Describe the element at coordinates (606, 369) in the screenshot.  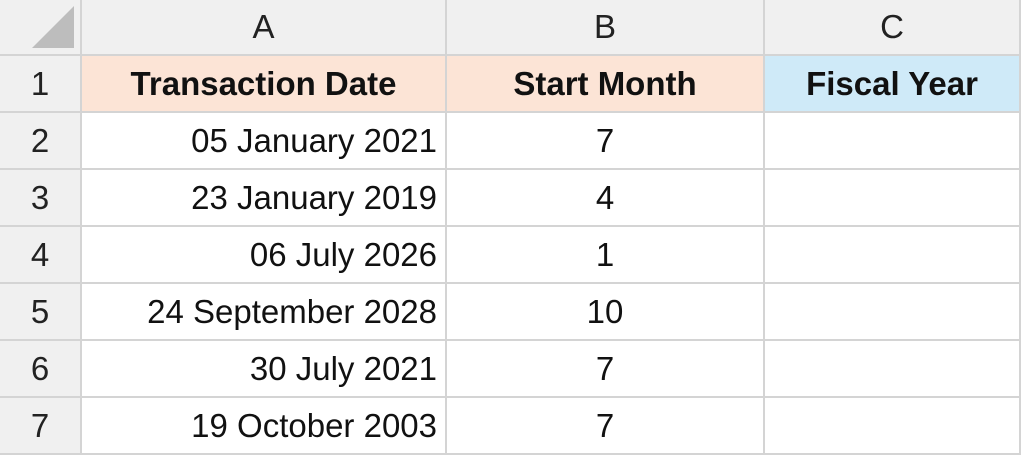
I see `cell-b6: 7` at that location.